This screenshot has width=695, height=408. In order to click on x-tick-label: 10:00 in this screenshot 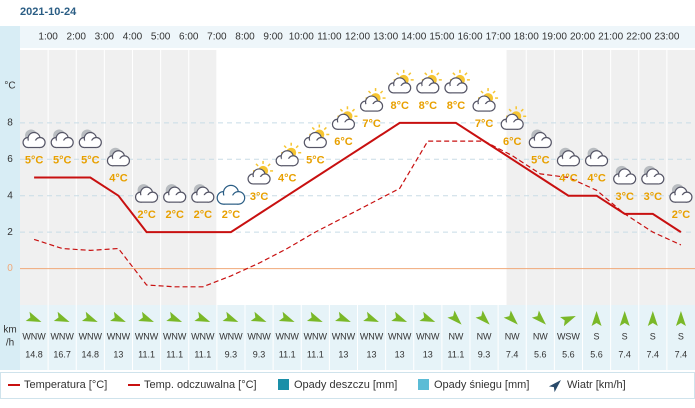, I will do `click(301, 37)`.